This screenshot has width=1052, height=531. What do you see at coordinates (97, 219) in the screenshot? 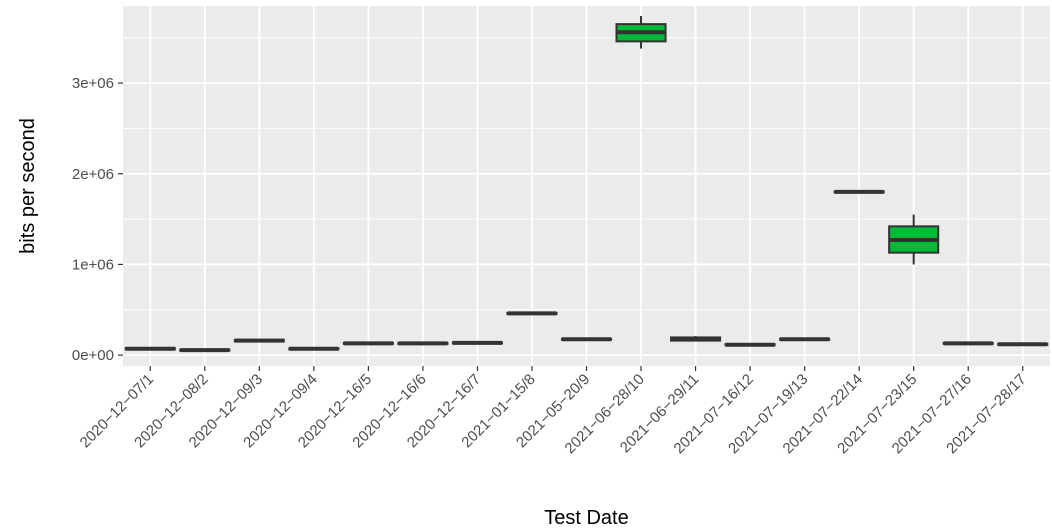
I see `y-axis: 0e+00 1e+06 2e+06 3e+06` at bounding box center [97, 219].